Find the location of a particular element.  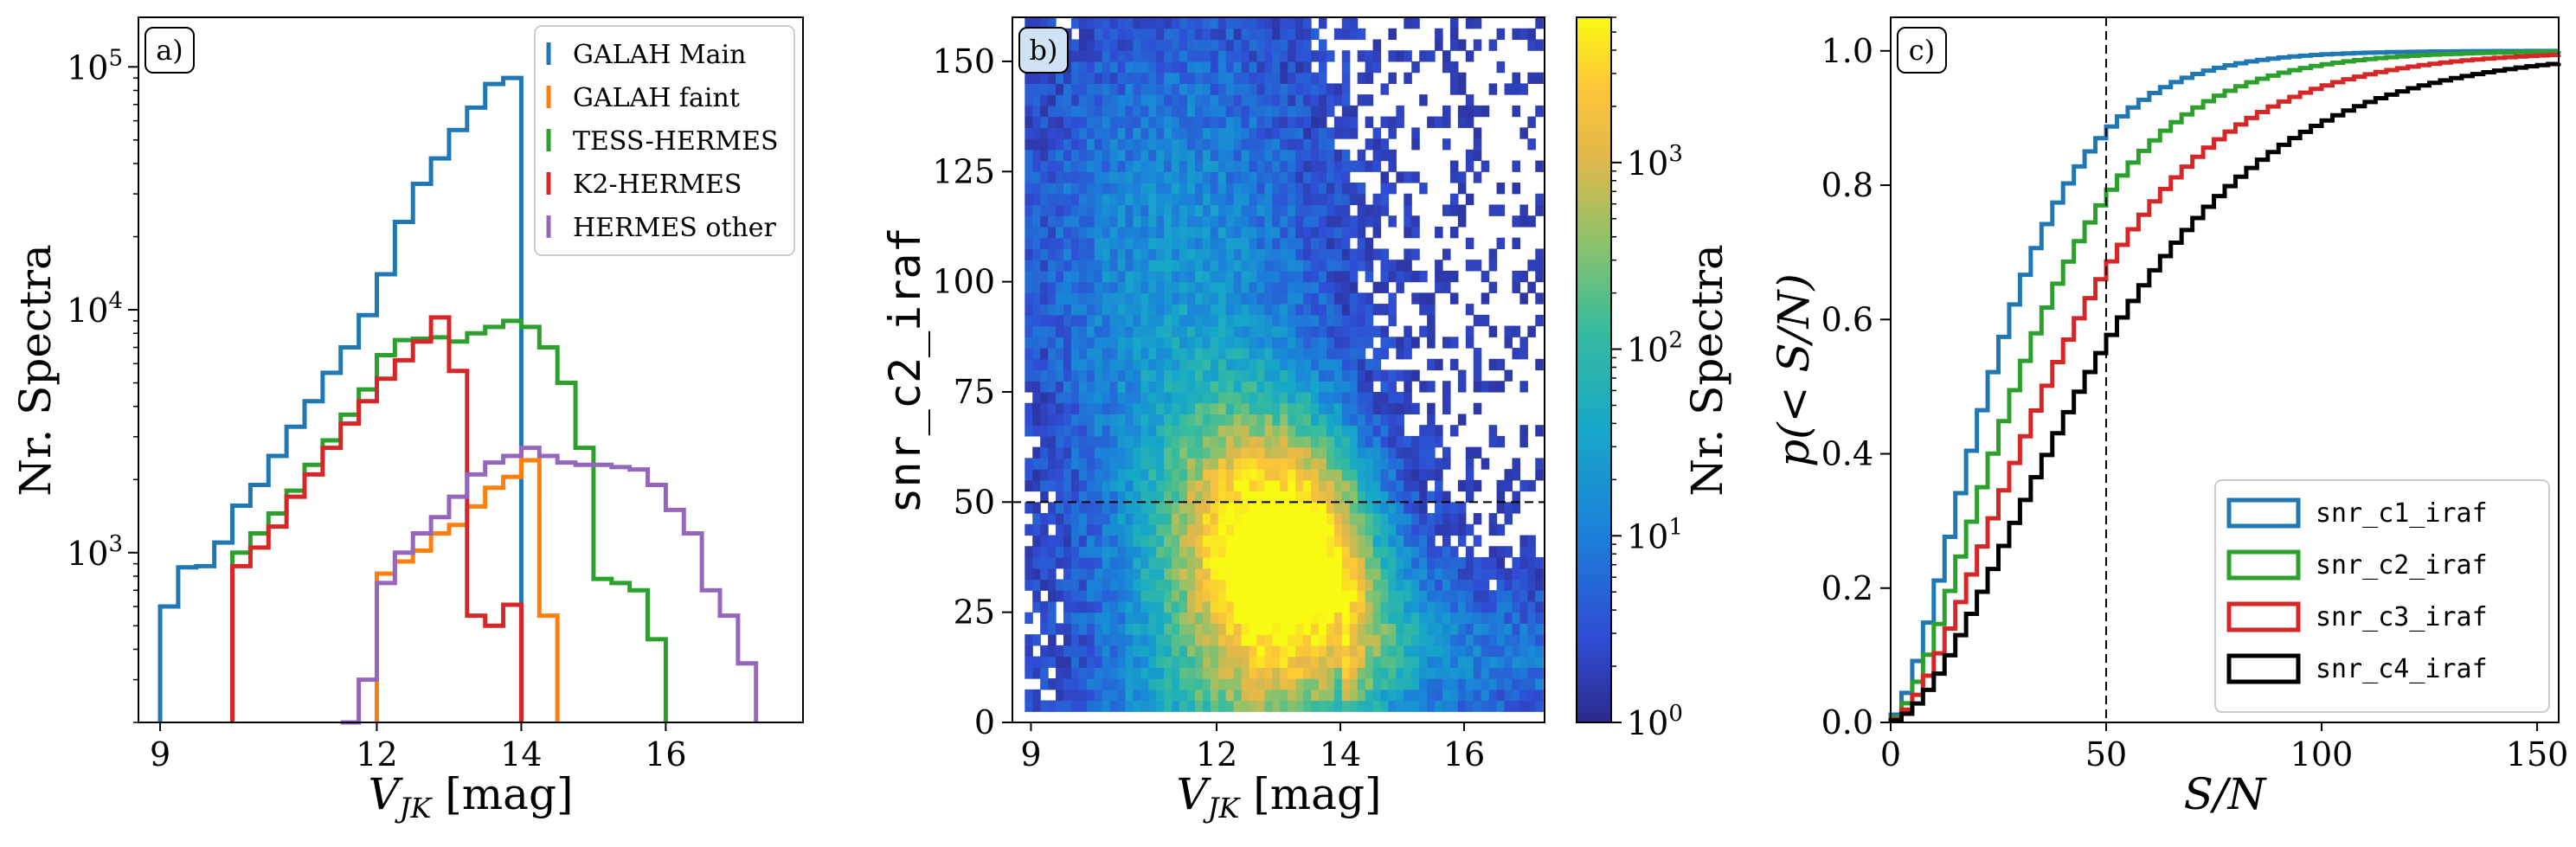

panel-a-legend-entry: HERMES other is located at coordinates (675, 228).